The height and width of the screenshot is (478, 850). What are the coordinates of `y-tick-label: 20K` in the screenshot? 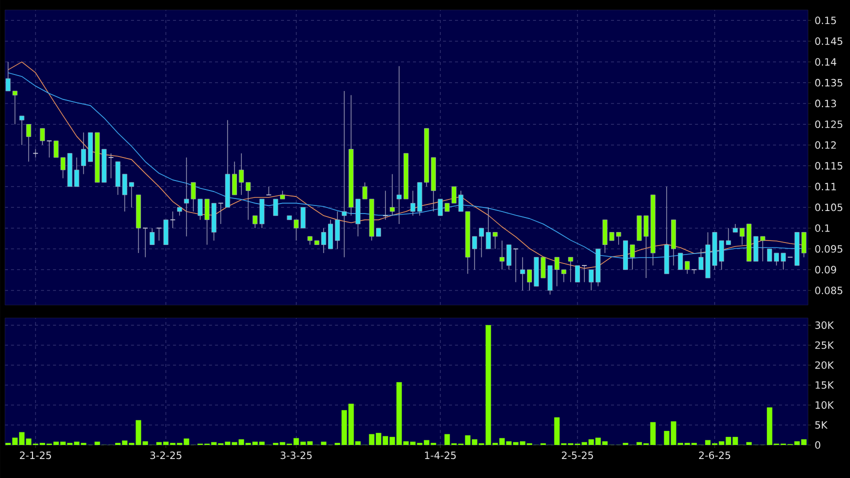 It's located at (824, 365).